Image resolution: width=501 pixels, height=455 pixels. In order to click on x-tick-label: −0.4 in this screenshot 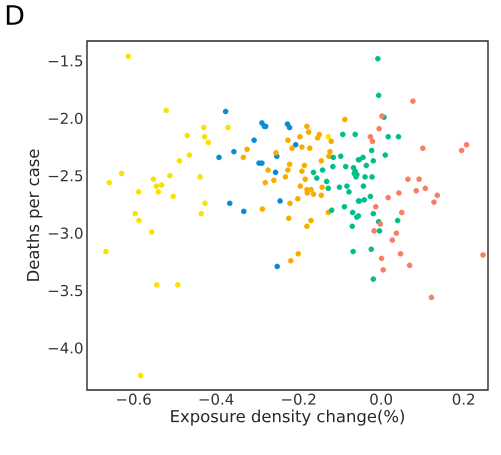, I will do `click(217, 399)`.